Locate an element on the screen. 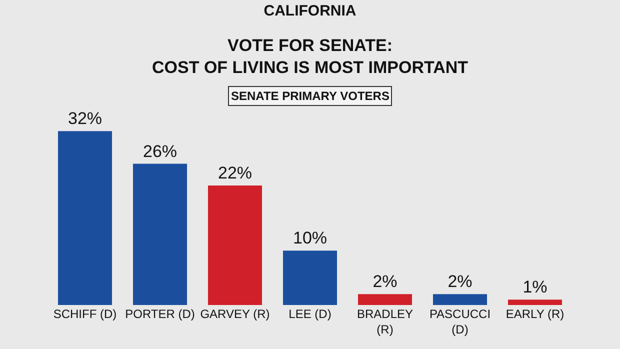  chart-subtitle: VOTE FOR SENATE: COST OF LIVING IS MOST IMPORTANT is located at coordinates (310, 57).